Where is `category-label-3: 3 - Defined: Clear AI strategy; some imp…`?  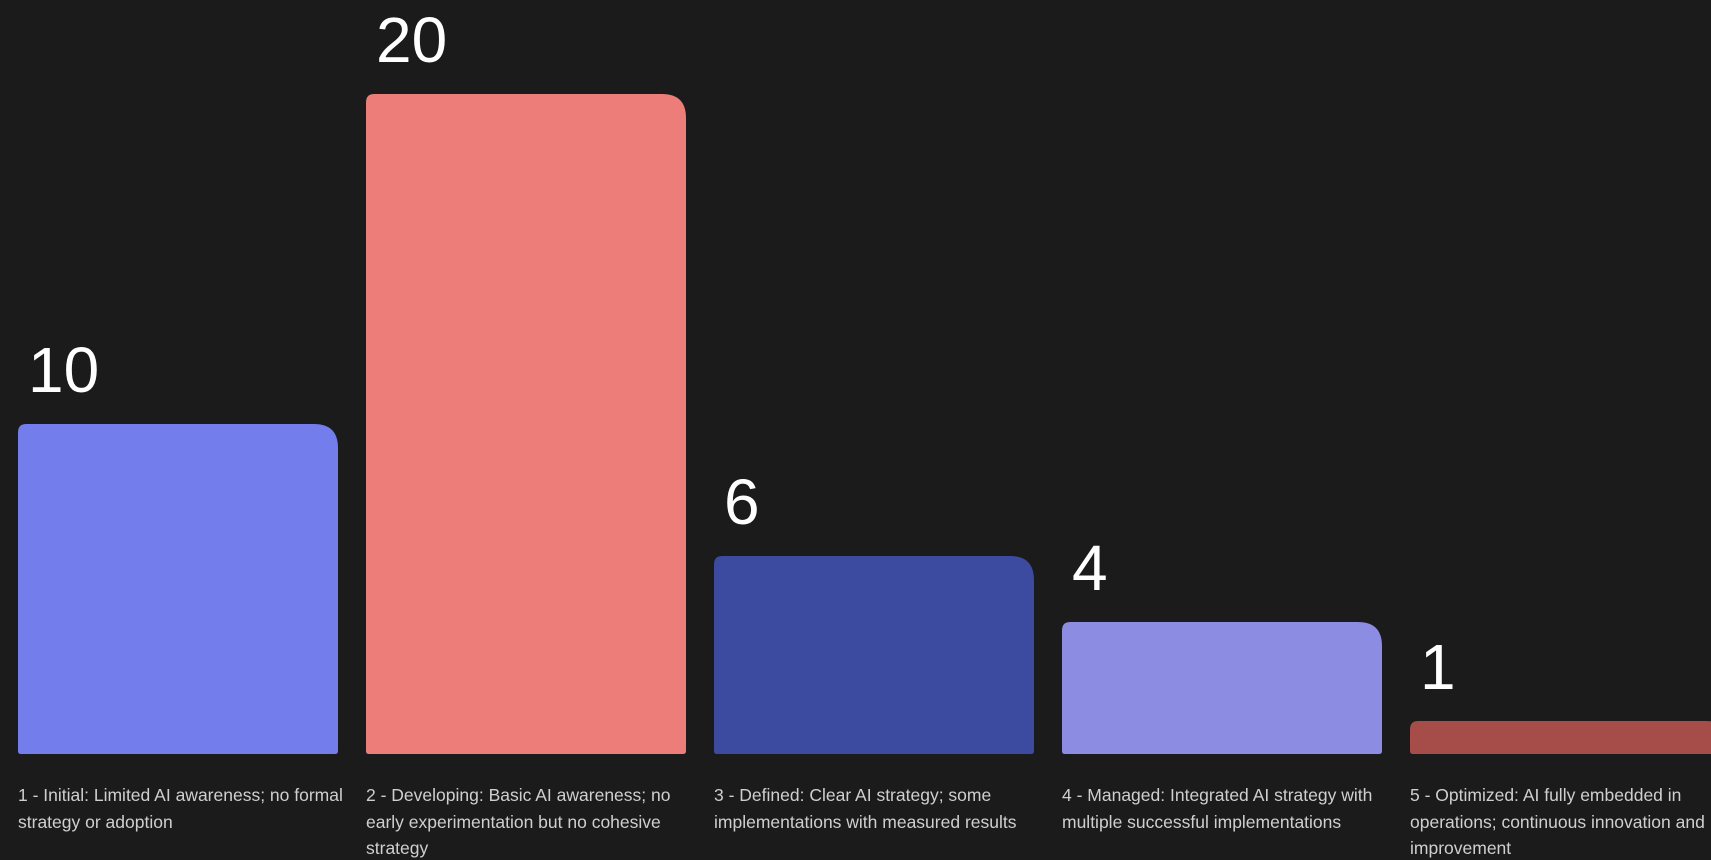
category-label-3: 3 - Defined: Clear AI strategy; some imp… is located at coordinates (865, 808).